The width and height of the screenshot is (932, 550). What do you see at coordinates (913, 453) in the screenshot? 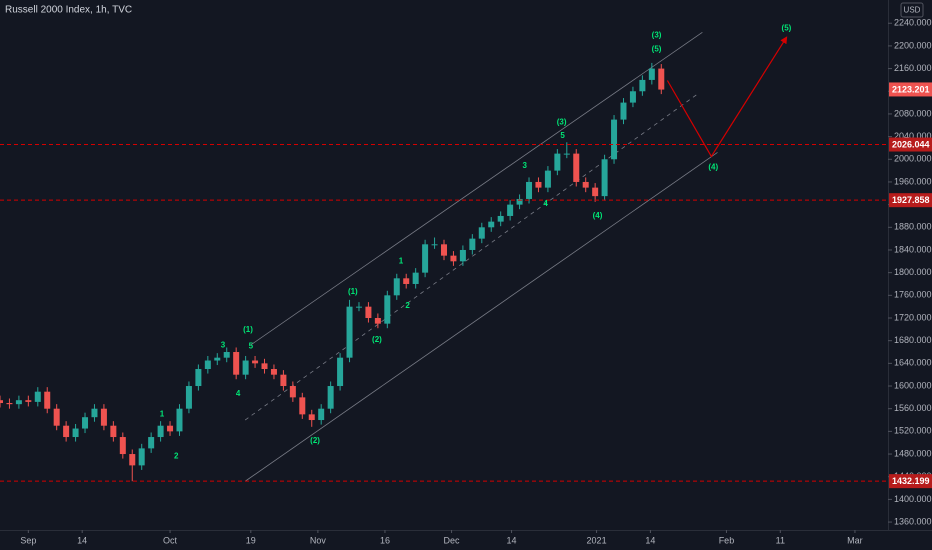
I see `y-tick-label: 1480.000` at bounding box center [913, 453].